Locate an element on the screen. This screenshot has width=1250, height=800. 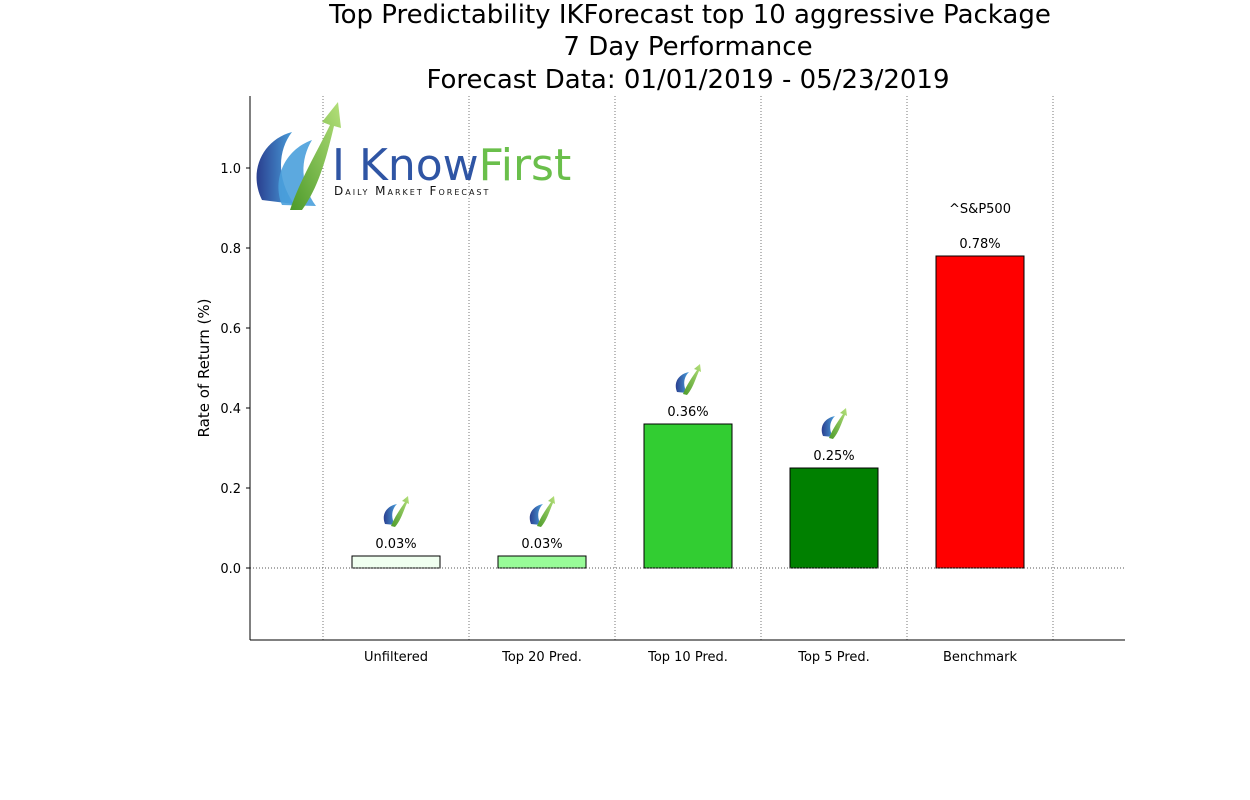
bar-value-label: 0.36% is located at coordinates (687, 412).